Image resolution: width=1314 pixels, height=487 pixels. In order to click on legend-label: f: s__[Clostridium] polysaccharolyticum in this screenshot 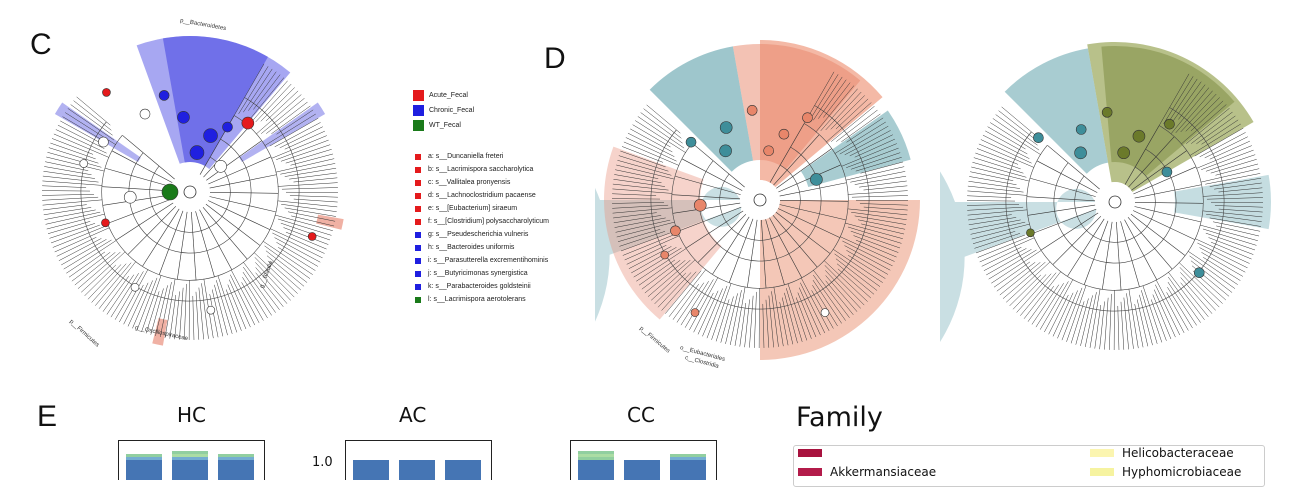, I will do `click(488, 221)`.